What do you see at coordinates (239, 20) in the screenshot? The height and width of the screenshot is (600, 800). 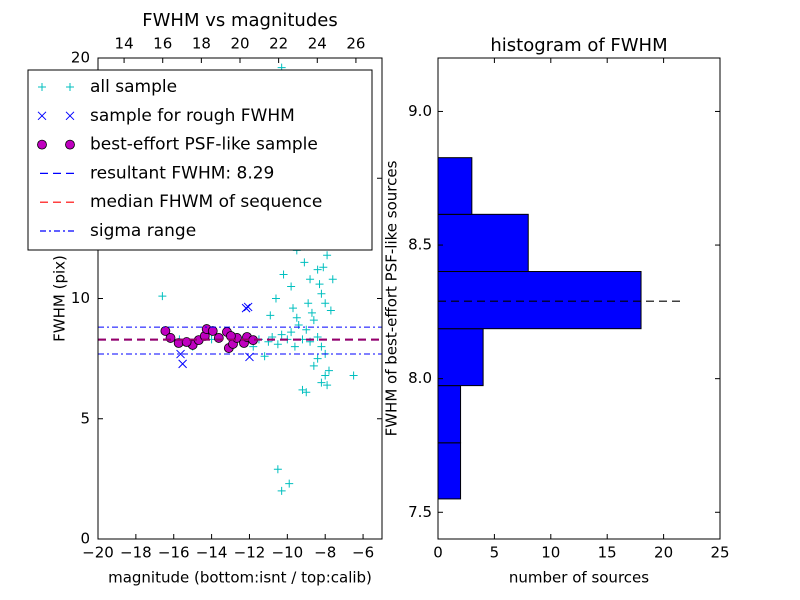 I see `chart-title: FWHM vs magnitudes` at bounding box center [239, 20].